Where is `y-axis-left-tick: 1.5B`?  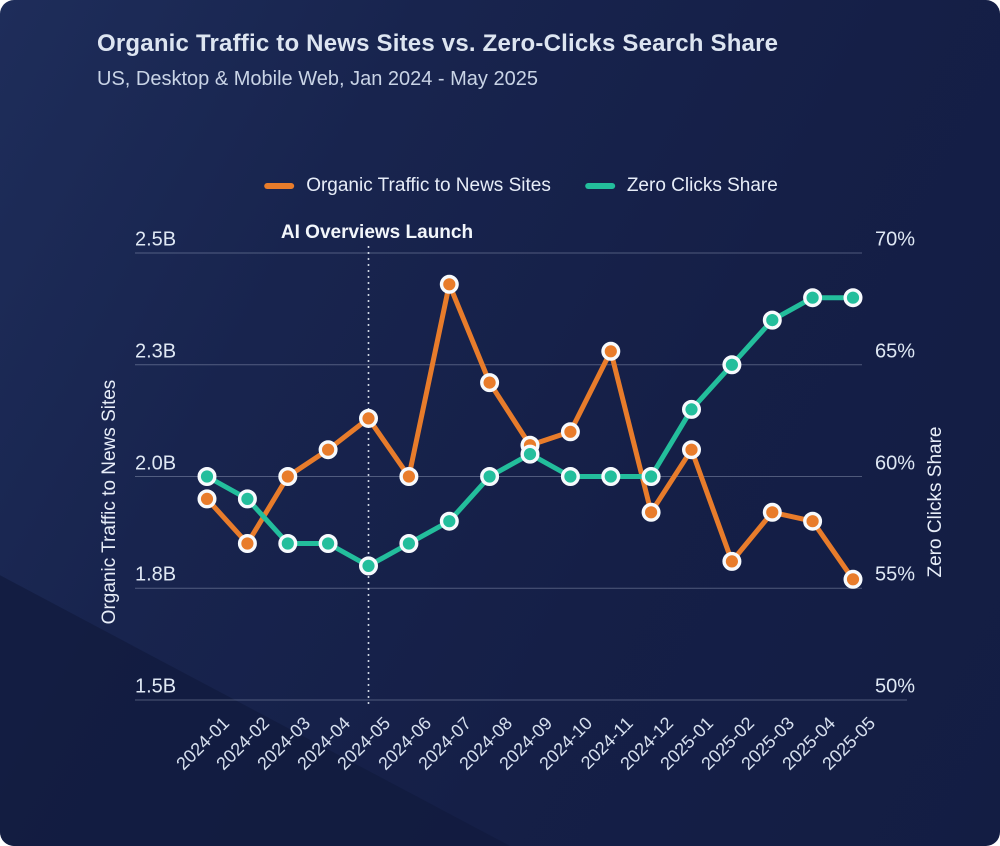 y-axis-left-tick: 1.5B is located at coordinates (156, 686).